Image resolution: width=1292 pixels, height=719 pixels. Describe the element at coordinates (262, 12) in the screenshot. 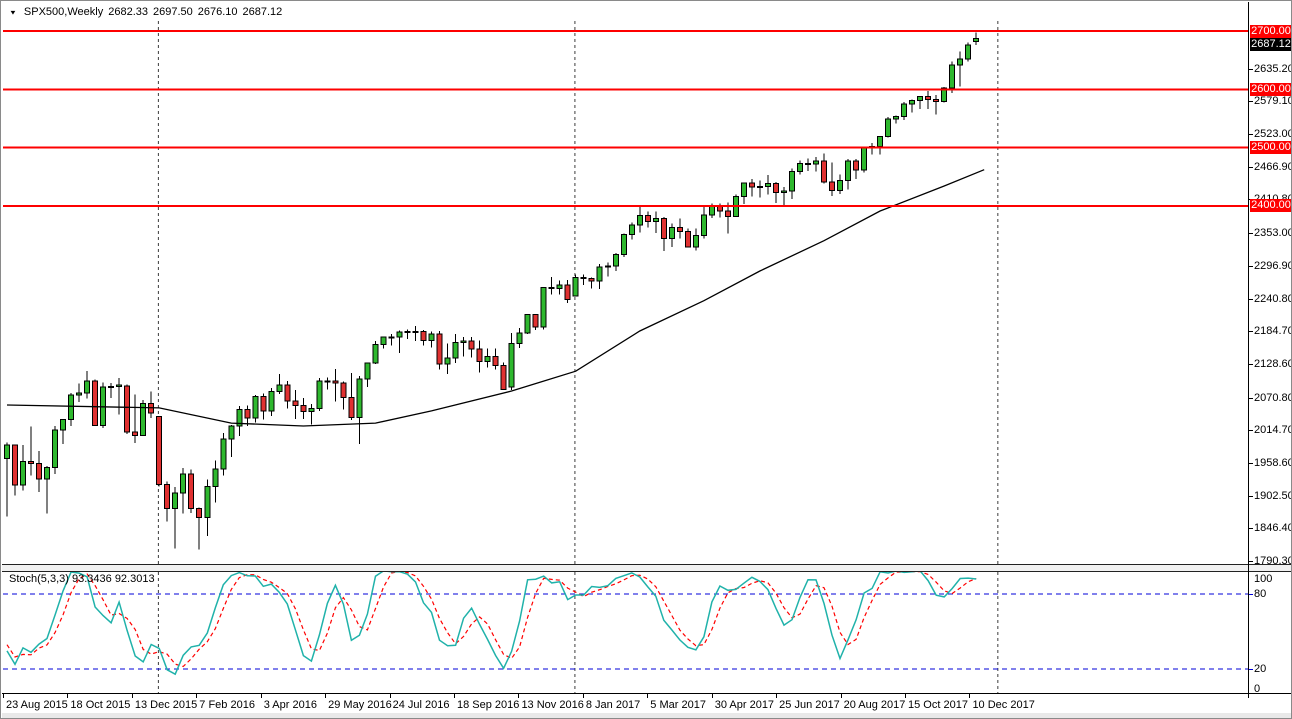

I see `ohlc-close-value: 2687.12` at that location.